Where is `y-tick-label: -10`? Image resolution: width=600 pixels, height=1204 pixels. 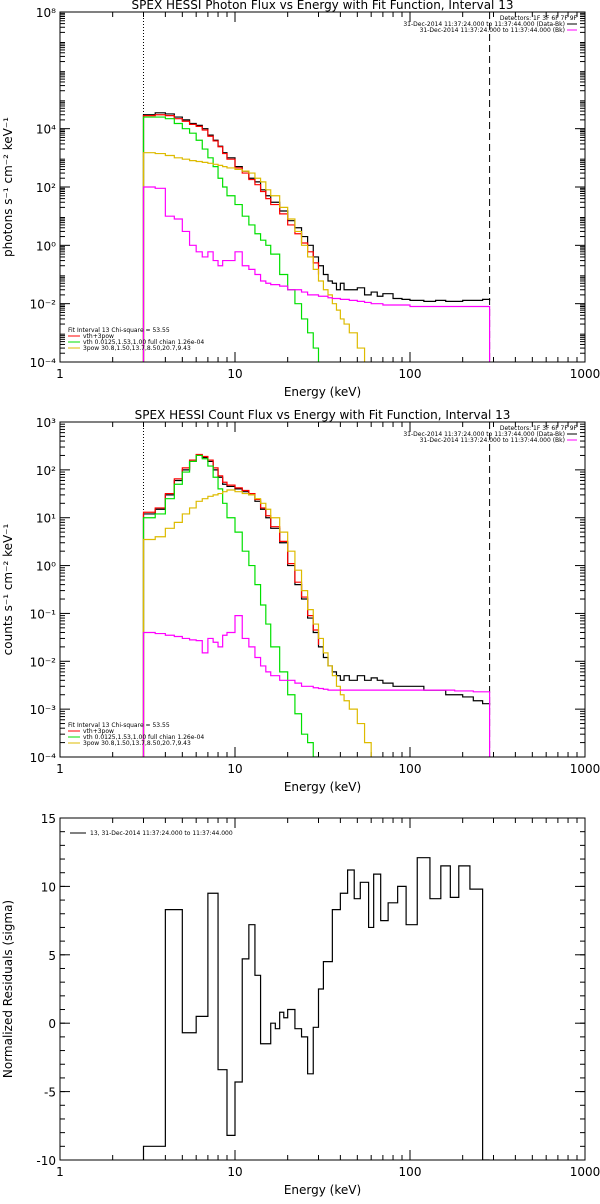 y-tick-label: -10 is located at coordinates (46, 1161).